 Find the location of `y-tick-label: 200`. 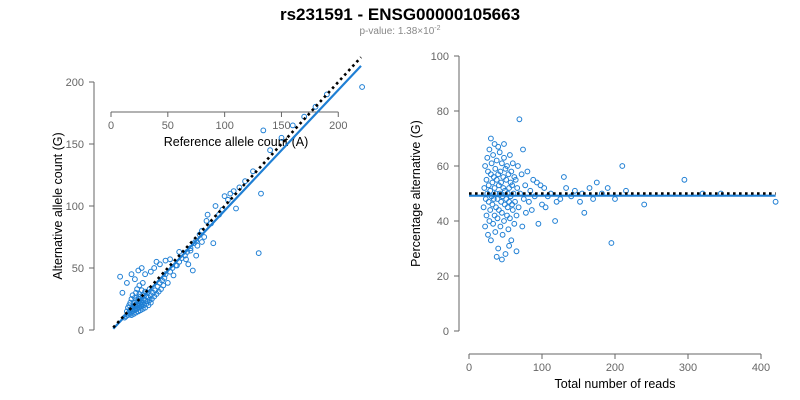

y-tick-label: 200 is located at coordinates (75, 83).